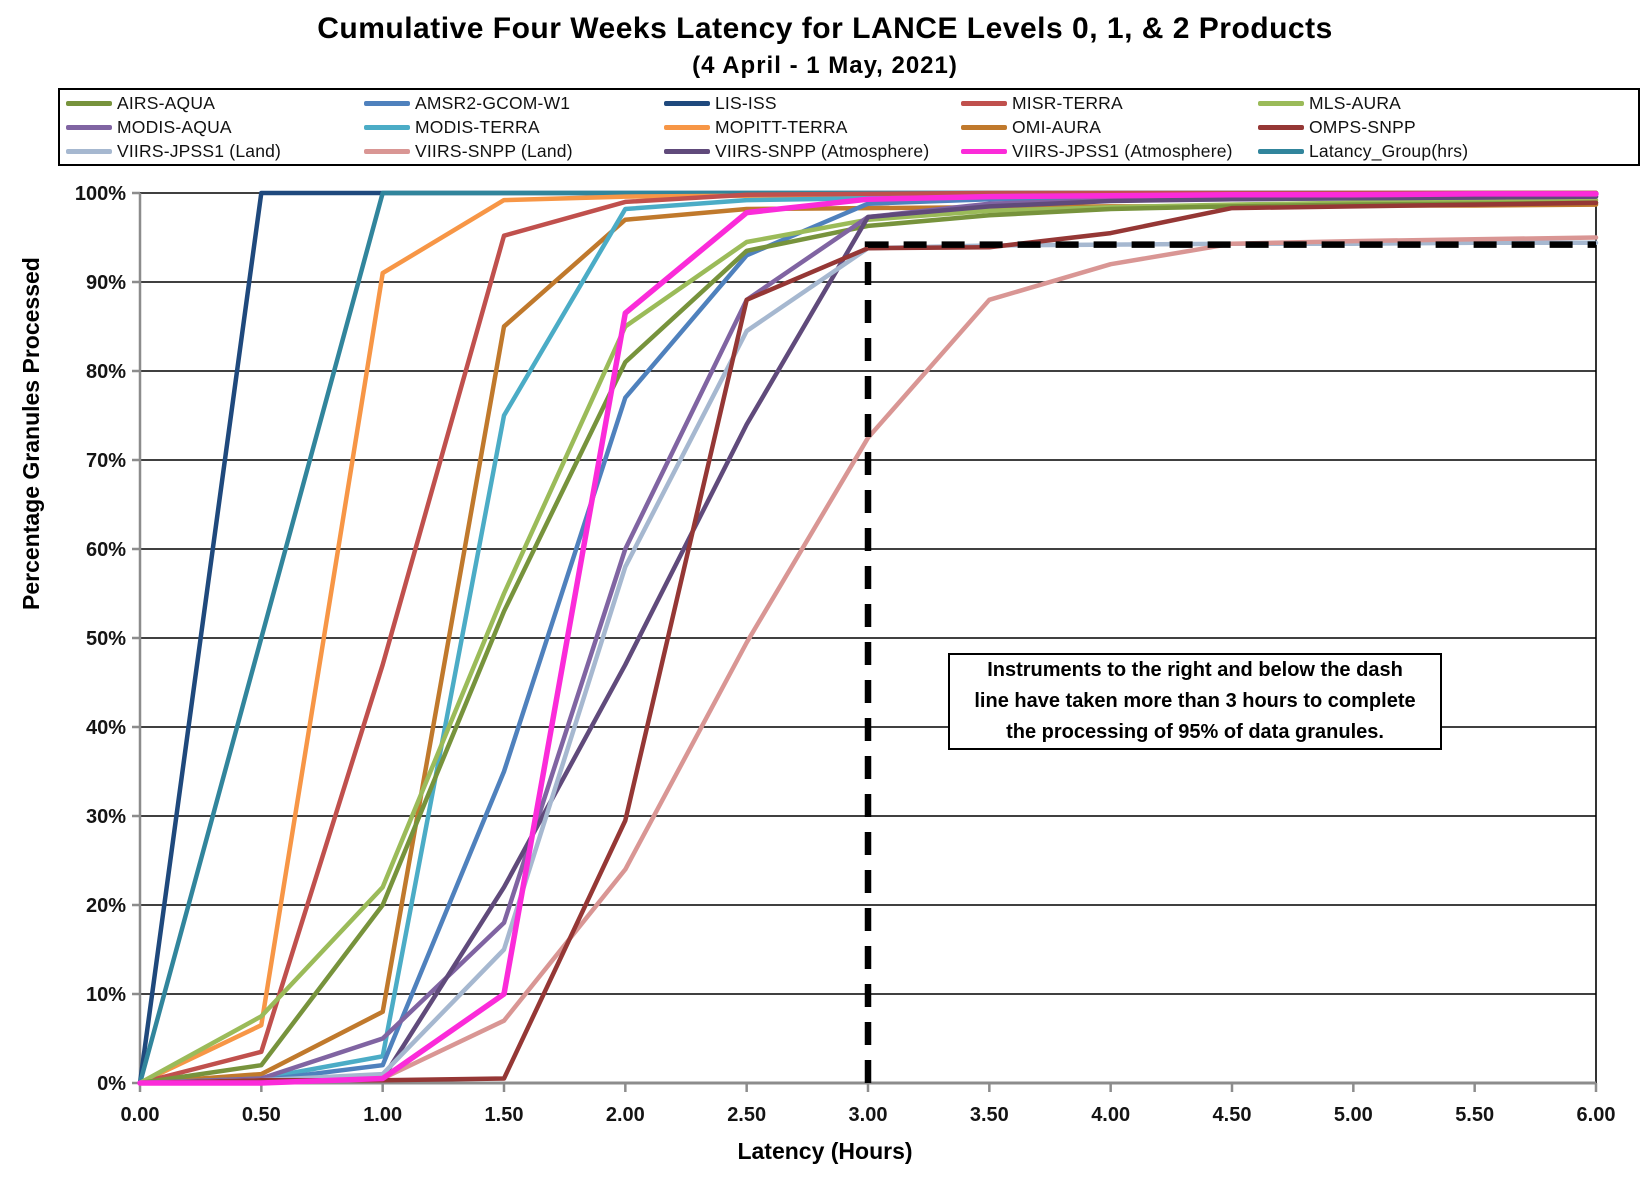 The image size is (1650, 1195). Describe the element at coordinates (504, 1115) in the screenshot. I see `x-tick-label: 1.50` at that location.